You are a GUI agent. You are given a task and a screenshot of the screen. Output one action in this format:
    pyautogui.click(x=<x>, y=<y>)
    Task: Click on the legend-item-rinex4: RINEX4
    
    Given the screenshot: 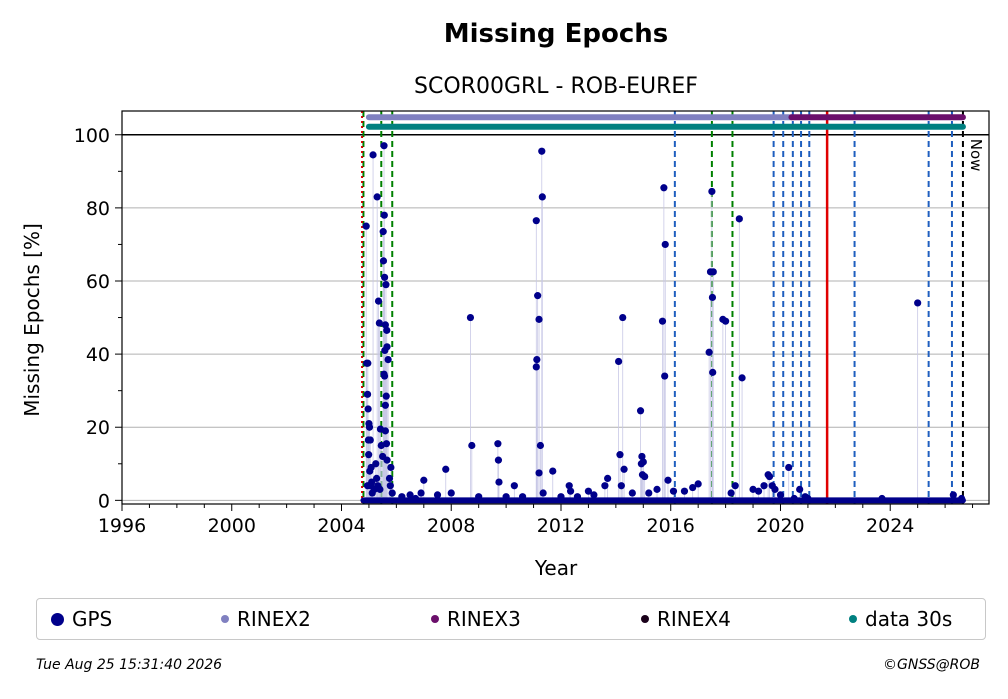 What is the action you would take?
    pyautogui.click(x=686, y=619)
    